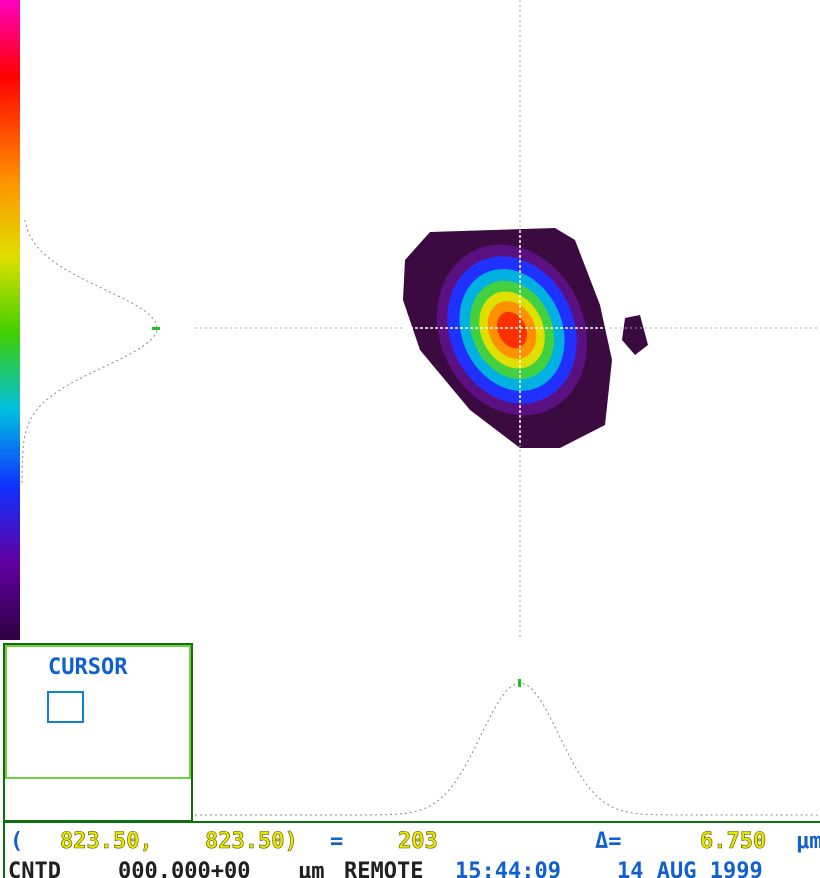 Image resolution: width=820 pixels, height=878 pixels. Describe the element at coordinates (418, 841) in the screenshot. I see `pixel-value: 203` at that location.